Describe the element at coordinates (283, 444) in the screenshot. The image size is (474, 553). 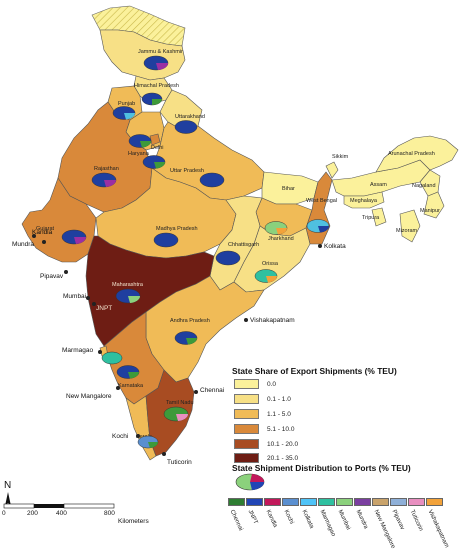
I see `legend-label-4: 10.1 - 20.0` at that location.